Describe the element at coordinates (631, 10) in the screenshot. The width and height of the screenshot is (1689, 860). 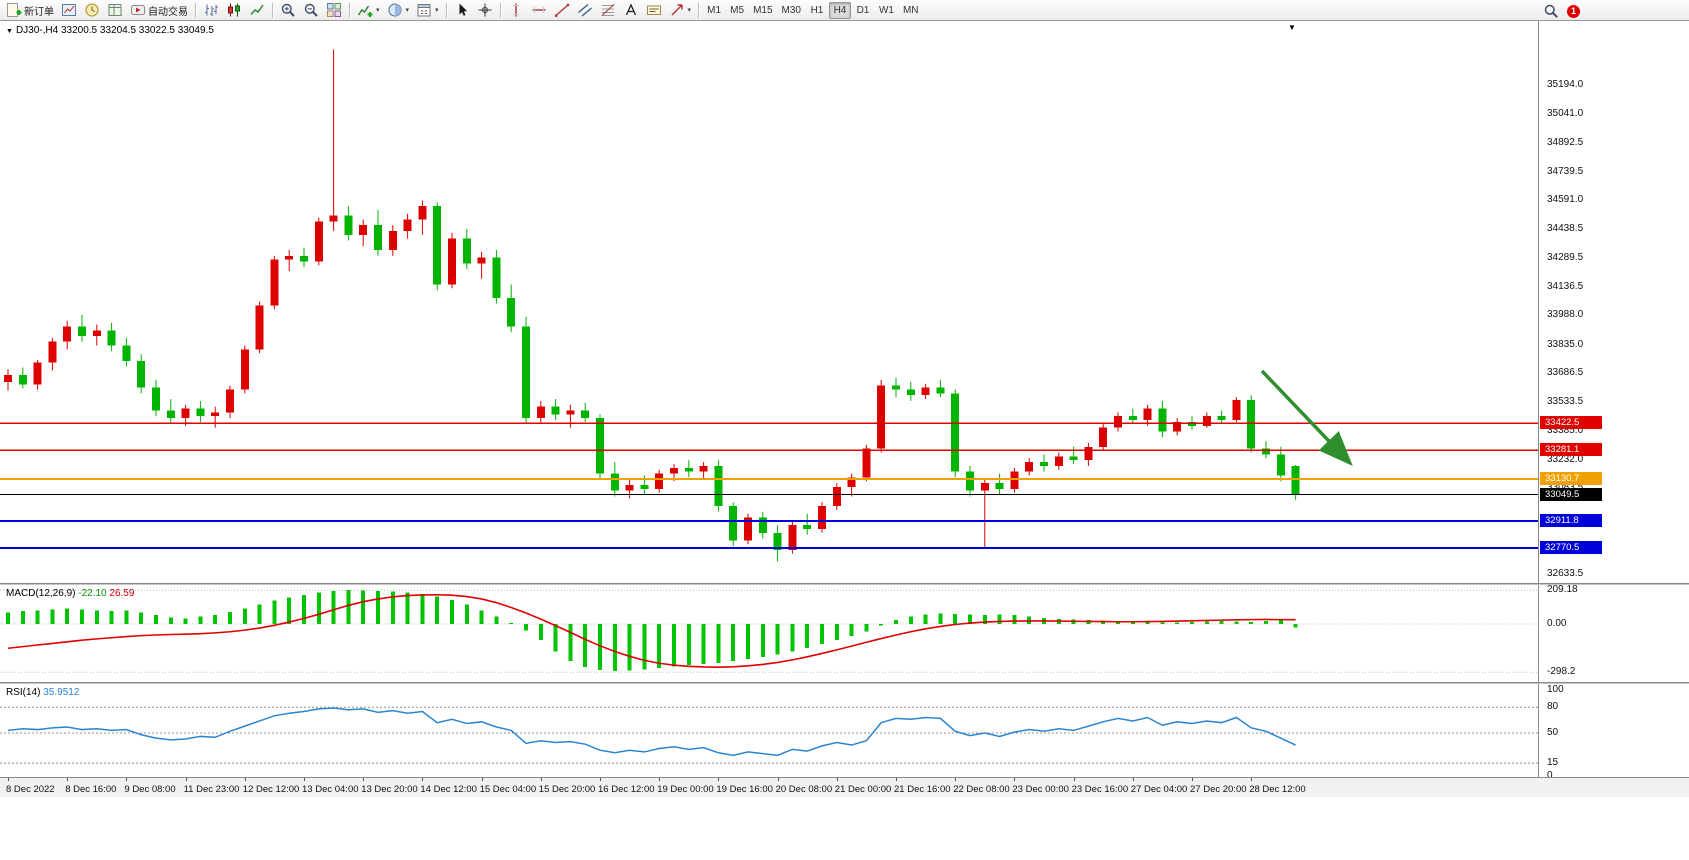
I see `text-button` at that location.